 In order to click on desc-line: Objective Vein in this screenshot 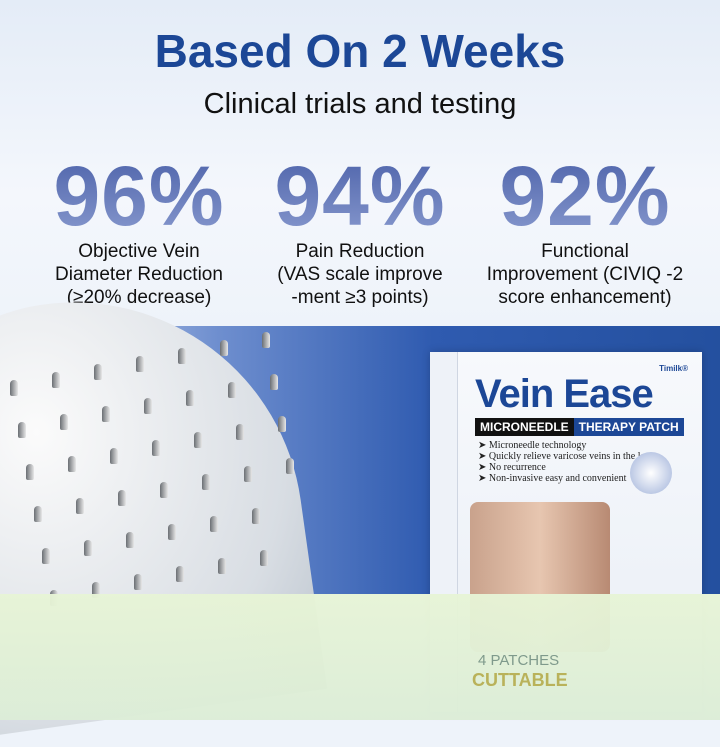, I will do `click(139, 251)`.